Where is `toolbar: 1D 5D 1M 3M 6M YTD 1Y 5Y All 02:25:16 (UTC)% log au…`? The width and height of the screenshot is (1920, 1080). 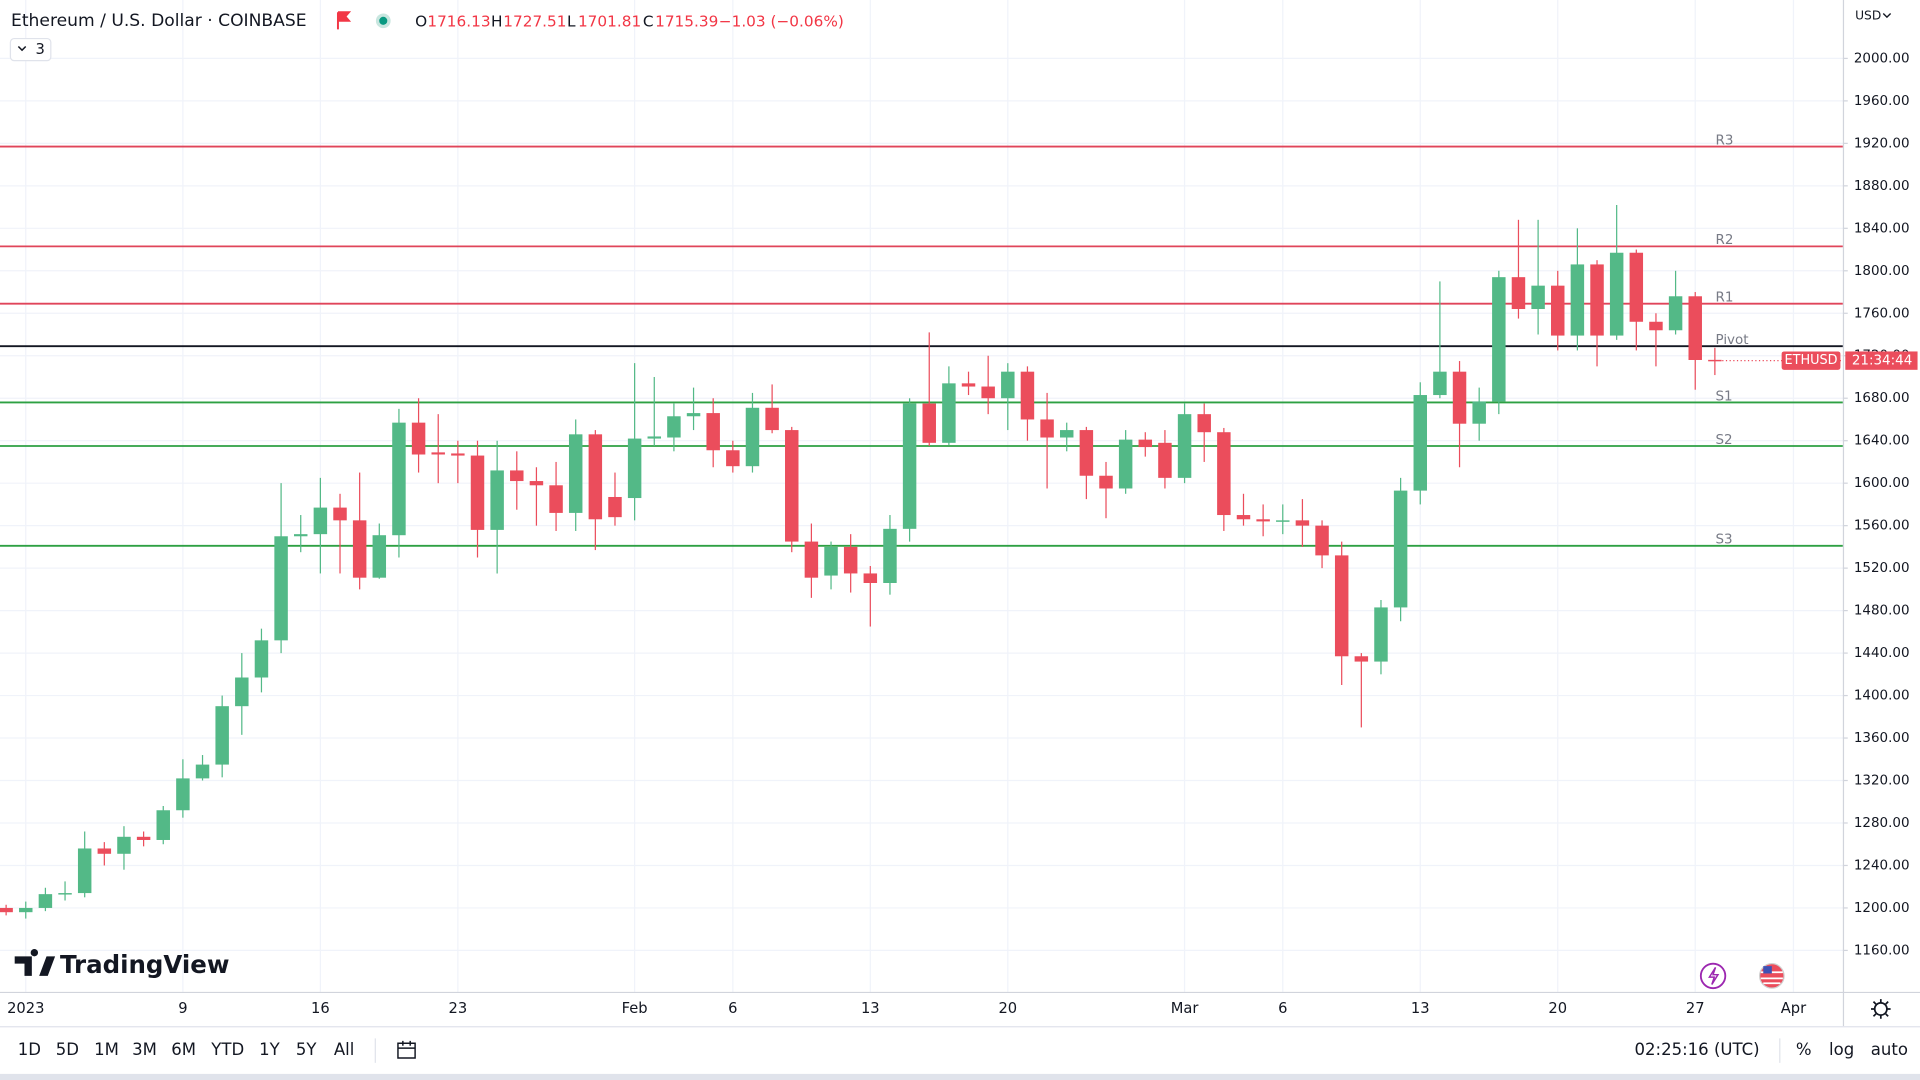 toolbar: 1D 5D 1M 3M 6M YTD 1Y 5Y All 02:25:16 (UTC)% log au… is located at coordinates (963, 1049).